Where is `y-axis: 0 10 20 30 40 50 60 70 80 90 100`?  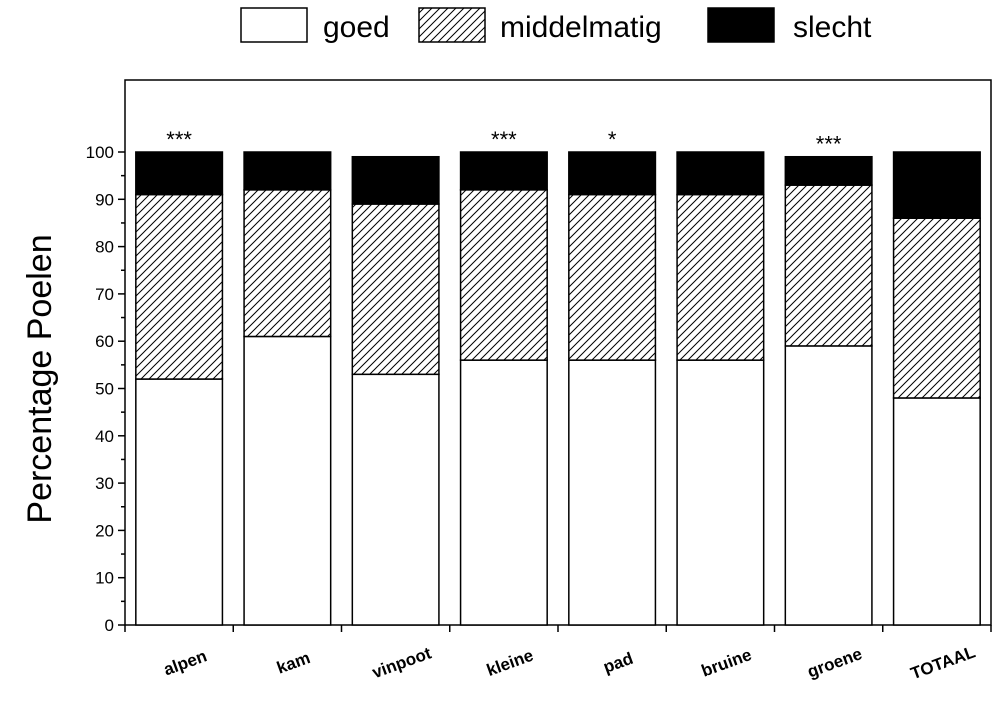
y-axis: 0 10 20 30 40 50 60 70 80 90 100 is located at coordinates (105, 389).